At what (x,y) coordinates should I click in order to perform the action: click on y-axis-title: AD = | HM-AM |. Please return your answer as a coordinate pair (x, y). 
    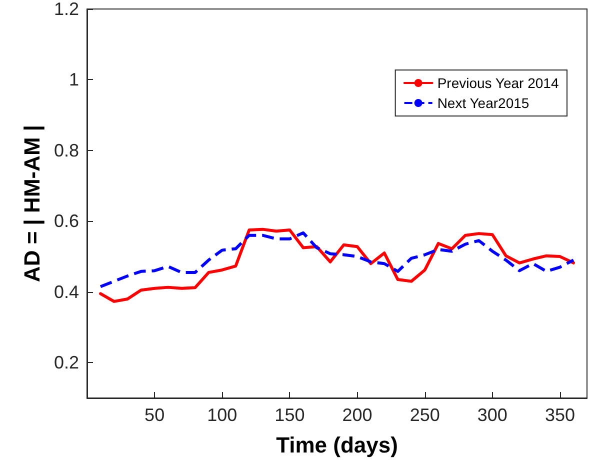
    Looking at the image, I should click on (32, 203).